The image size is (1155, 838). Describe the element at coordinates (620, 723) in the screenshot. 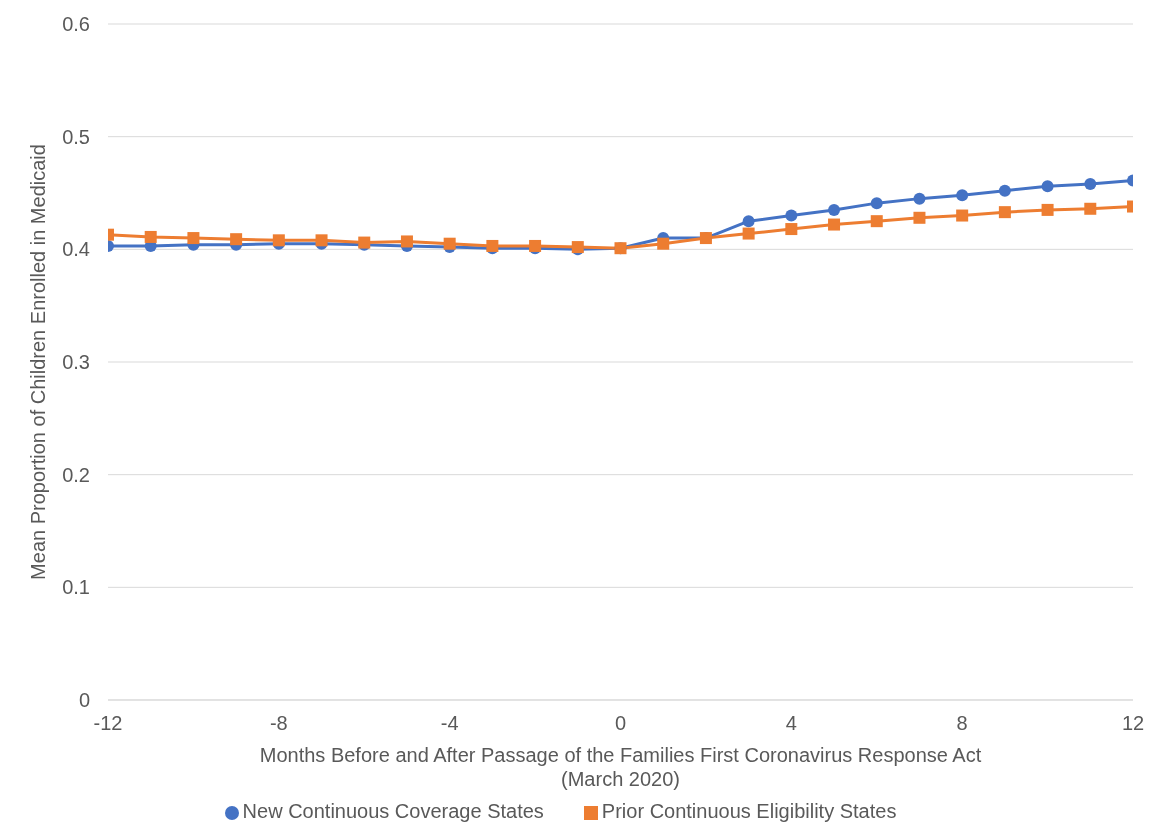

I see `x-tick-label: 0` at that location.